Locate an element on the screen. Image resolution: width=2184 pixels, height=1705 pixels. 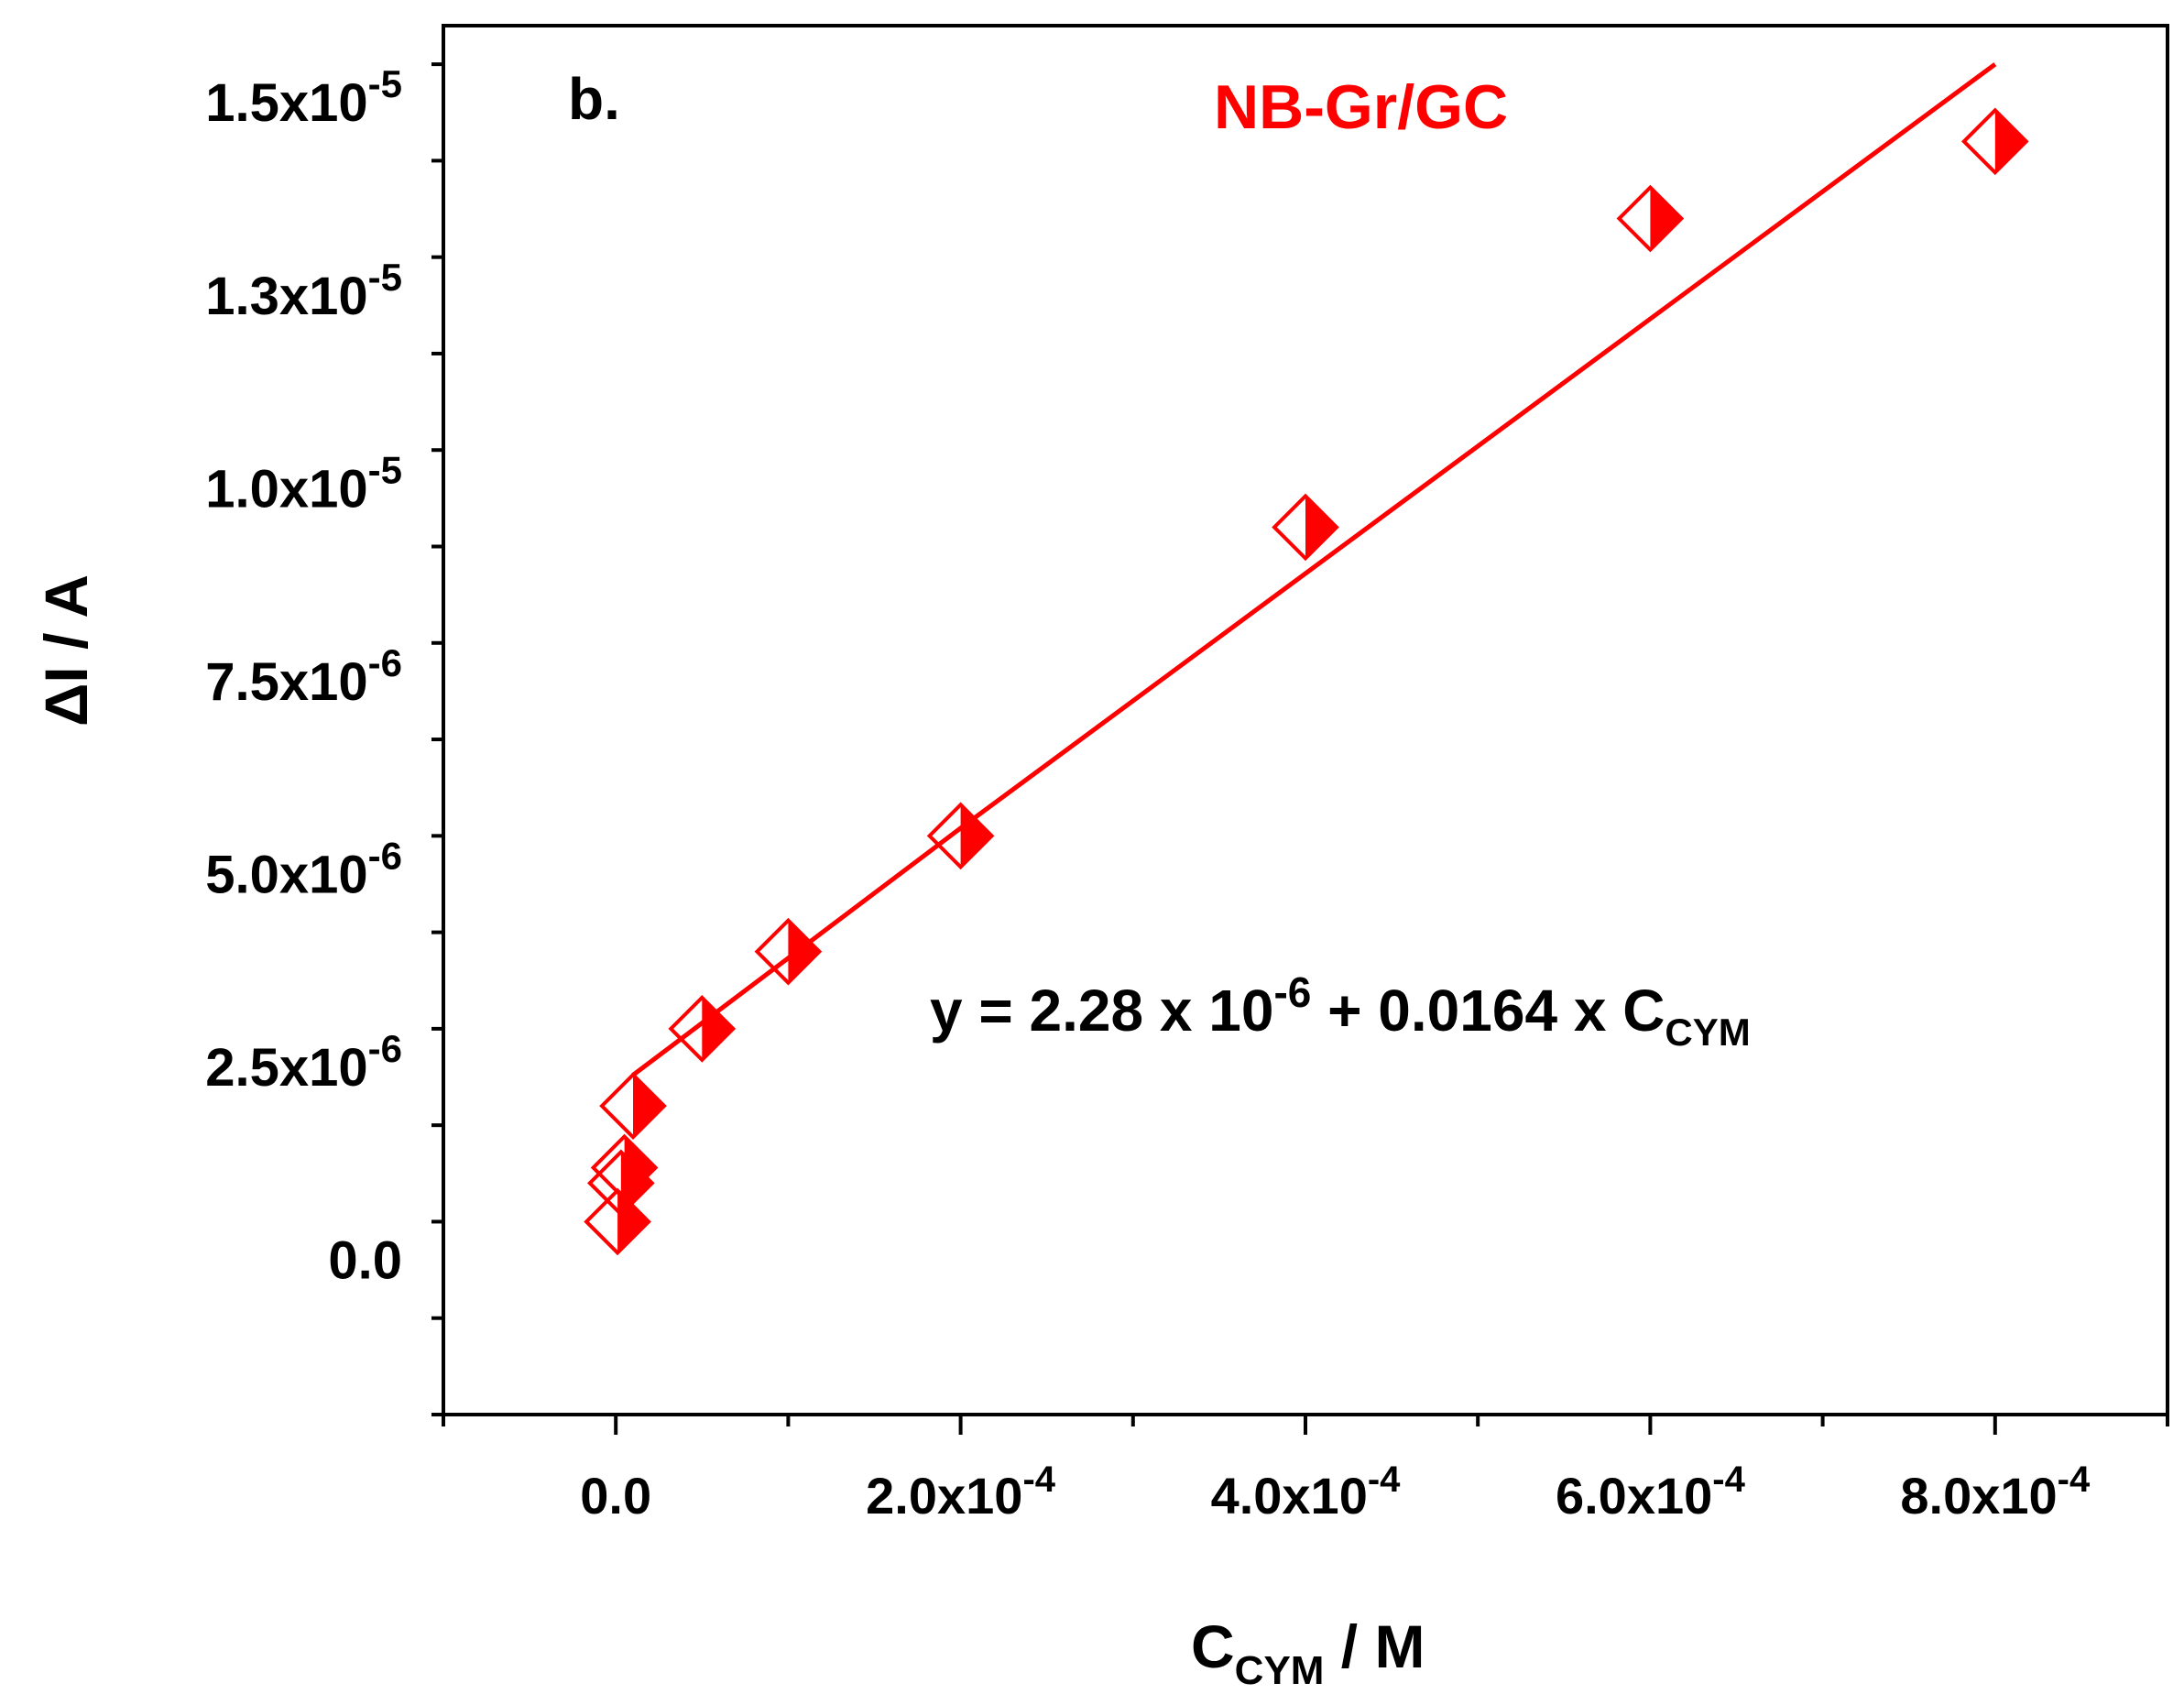
x-axis-title: CCYM / M is located at coordinates (1308, 1652).